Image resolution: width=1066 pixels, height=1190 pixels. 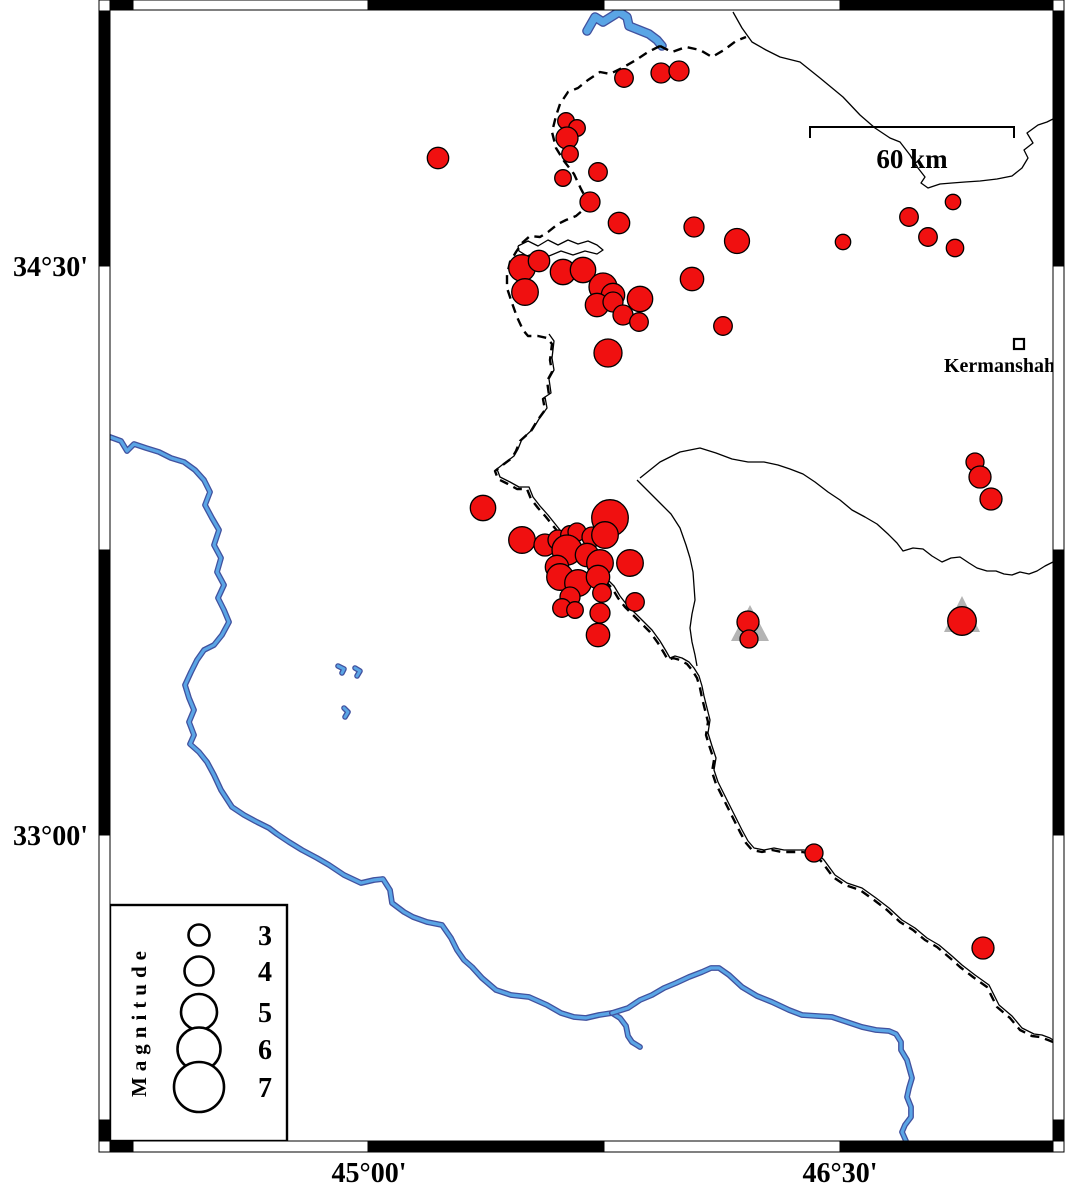 What do you see at coordinates (892, 100) in the screenshot?
I see `province-line-north` at bounding box center [892, 100].